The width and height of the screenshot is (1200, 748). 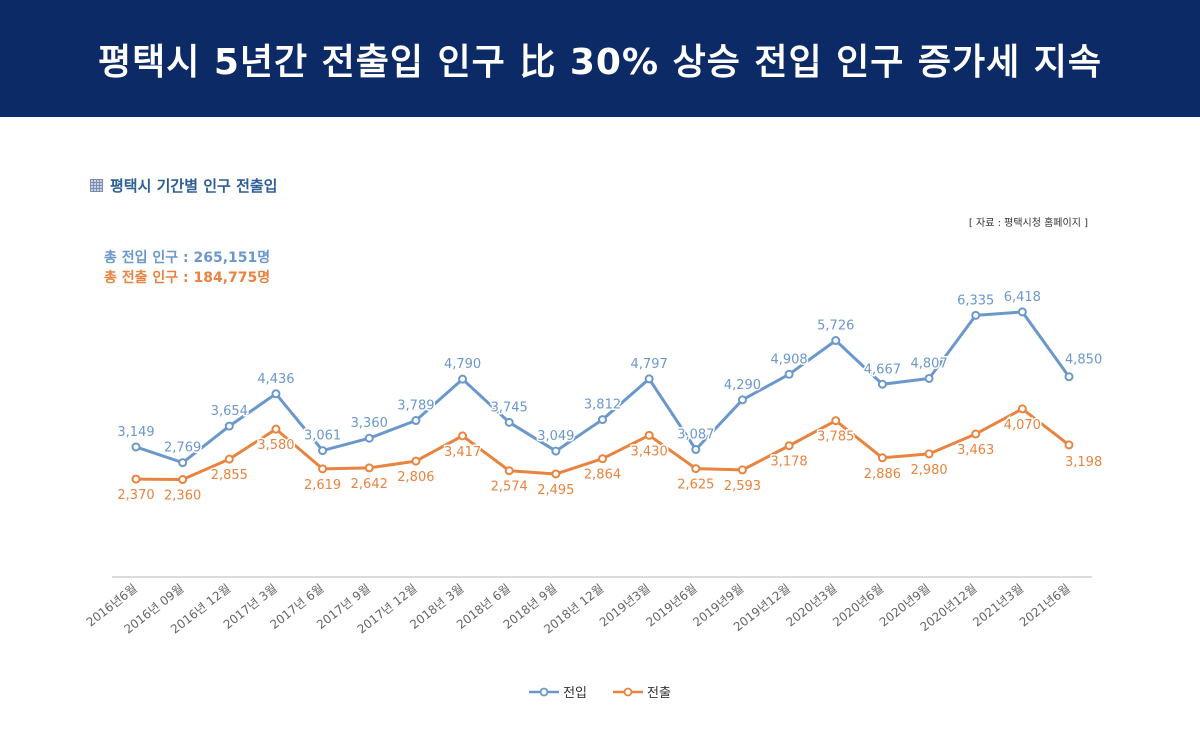 I want to click on chart-title: 평택시 기간별 인구 전출입, so click(x=183, y=185).